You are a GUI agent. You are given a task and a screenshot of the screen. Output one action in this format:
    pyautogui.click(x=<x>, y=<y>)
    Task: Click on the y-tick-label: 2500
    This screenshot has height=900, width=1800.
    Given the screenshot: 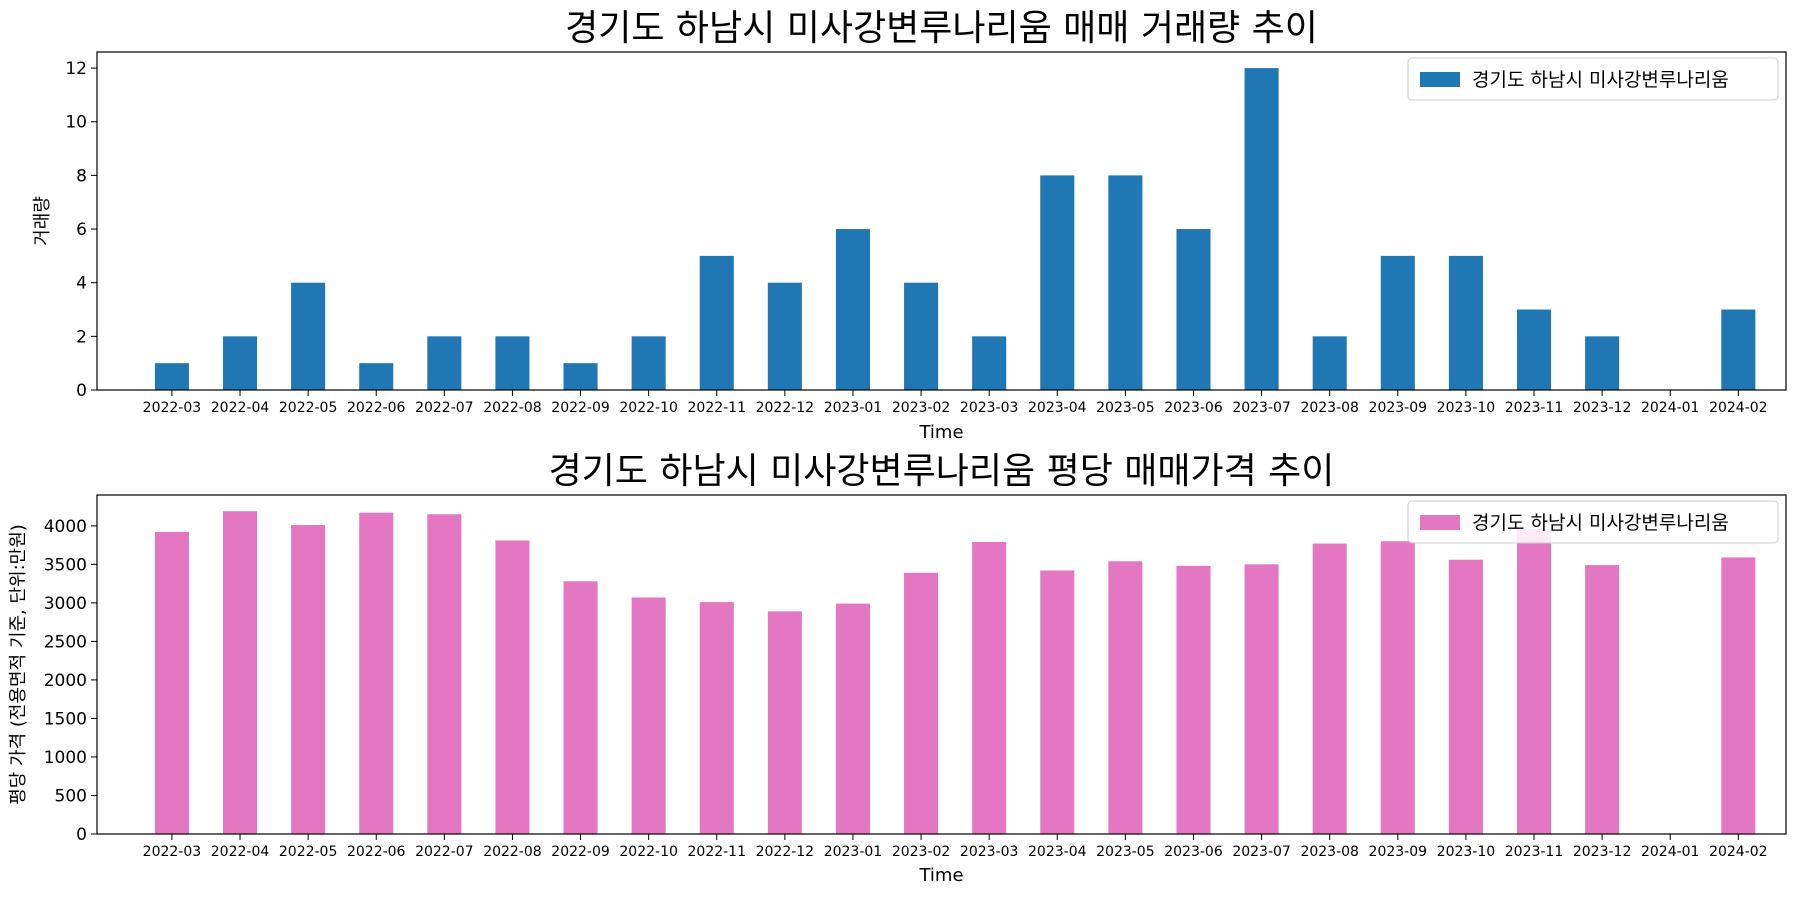 What is the action you would take?
    pyautogui.click(x=65, y=642)
    